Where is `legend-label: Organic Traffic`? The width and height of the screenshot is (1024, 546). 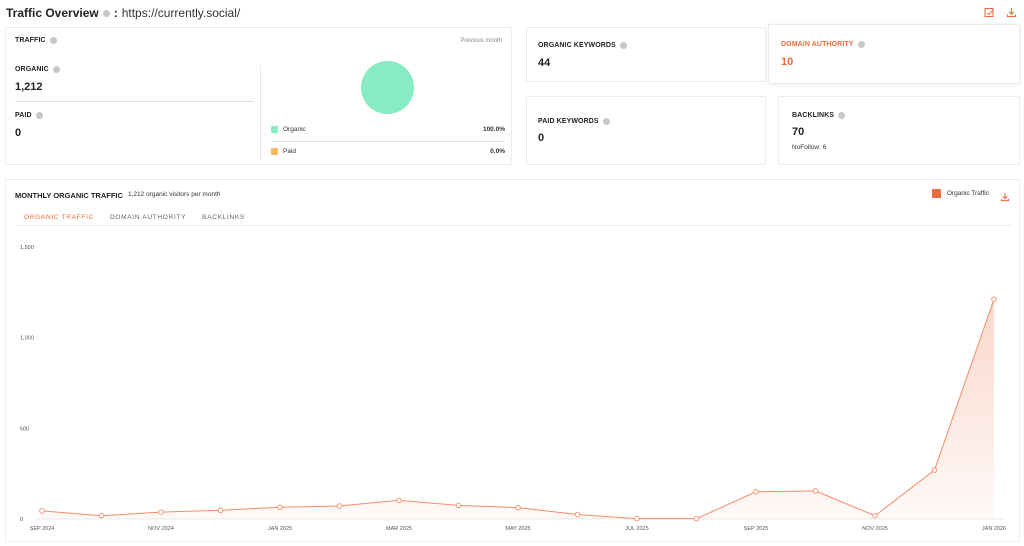
legend-label: Organic Traffic is located at coordinates (967, 193).